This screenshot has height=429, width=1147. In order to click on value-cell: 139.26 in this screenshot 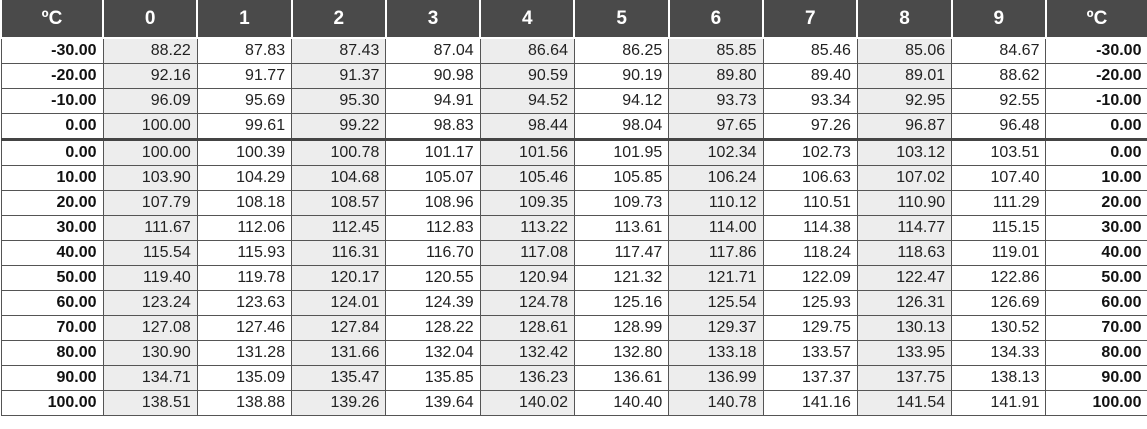, I will do `click(339, 403)`.